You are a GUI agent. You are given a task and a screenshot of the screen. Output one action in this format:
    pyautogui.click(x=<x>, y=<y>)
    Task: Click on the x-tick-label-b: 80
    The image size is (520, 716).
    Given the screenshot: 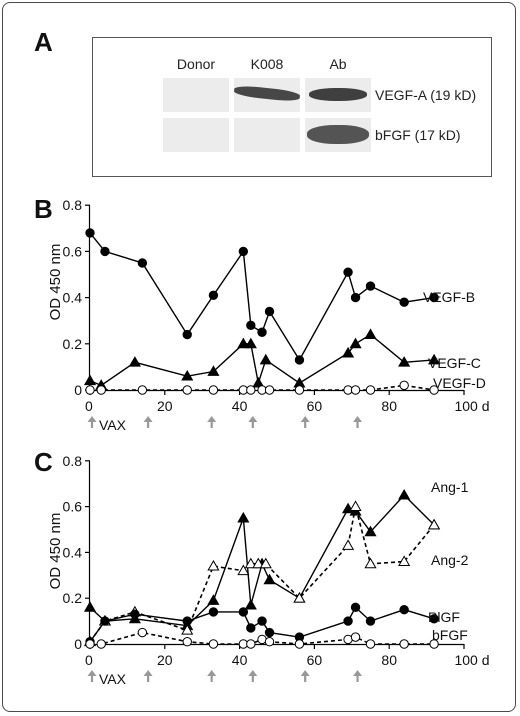 What is the action you would take?
    pyautogui.click(x=389, y=406)
    